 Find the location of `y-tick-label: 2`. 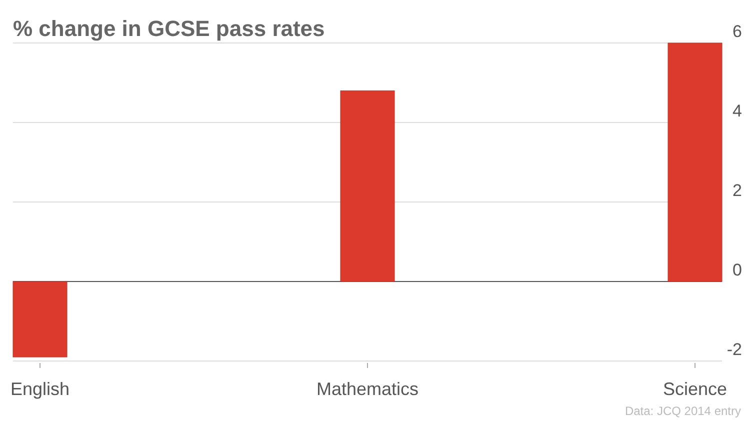

y-tick-label: 2 is located at coordinates (737, 190).